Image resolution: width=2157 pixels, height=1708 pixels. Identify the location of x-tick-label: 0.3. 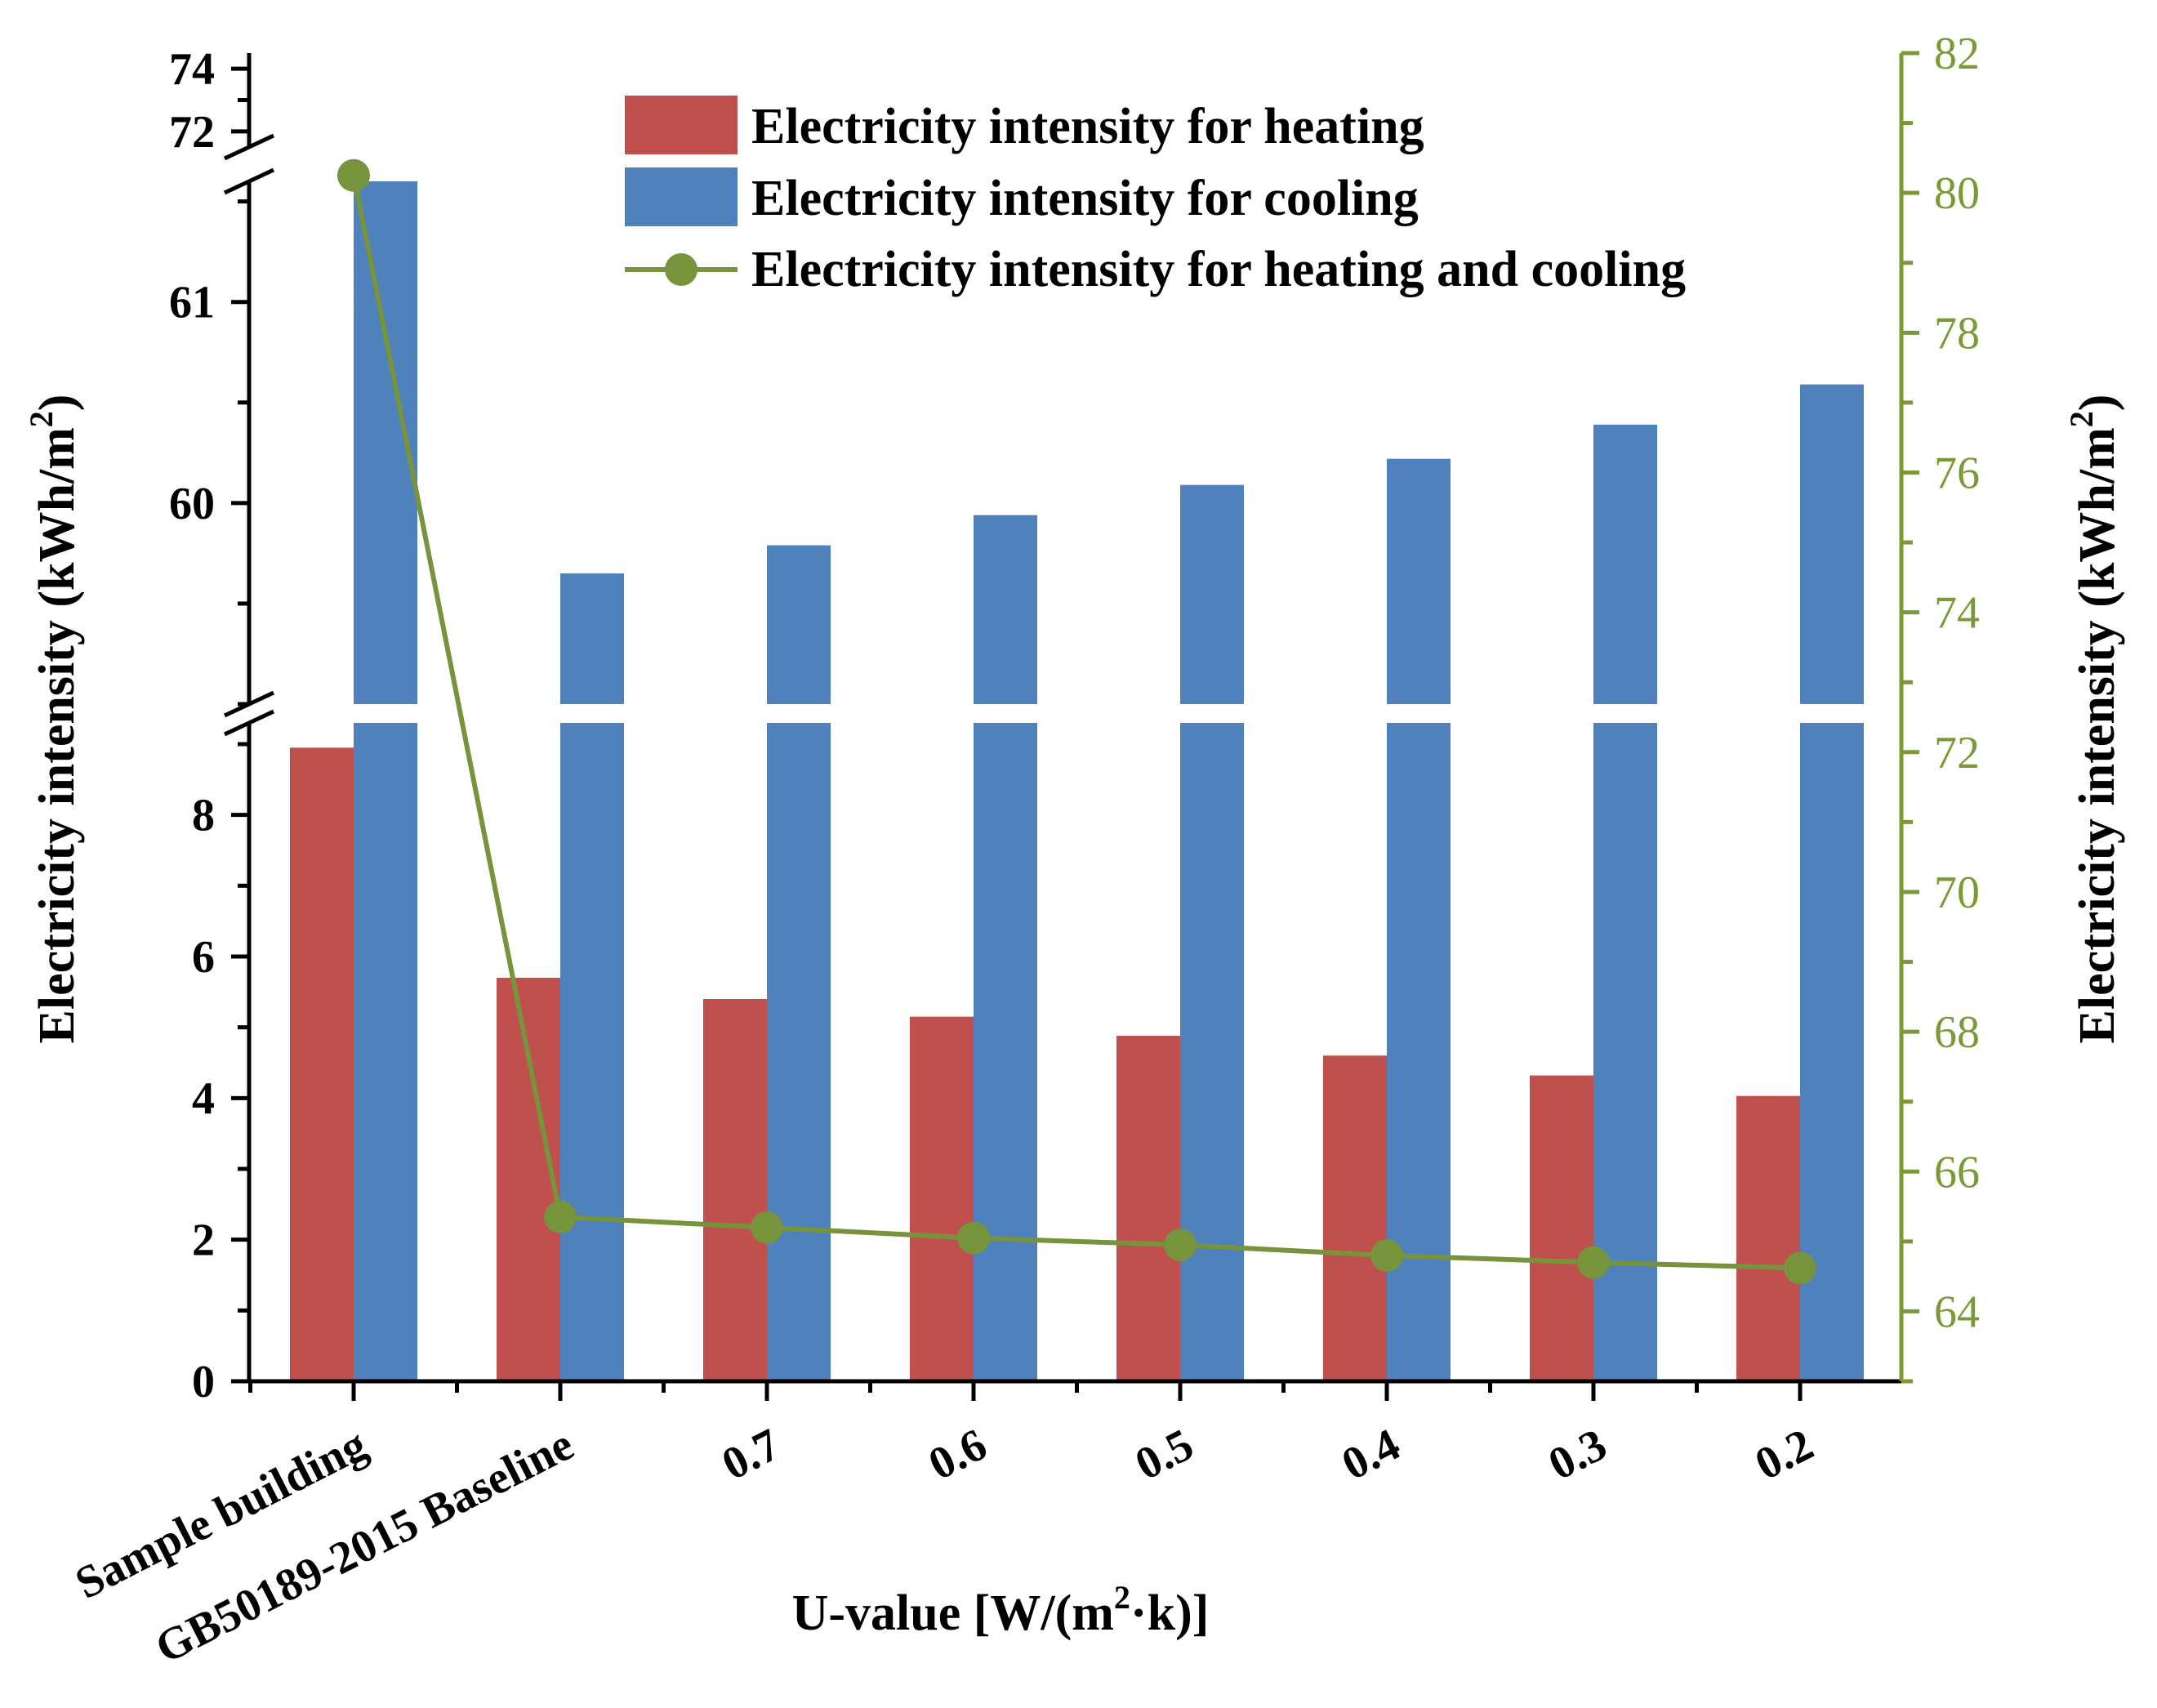
(1577, 1454).